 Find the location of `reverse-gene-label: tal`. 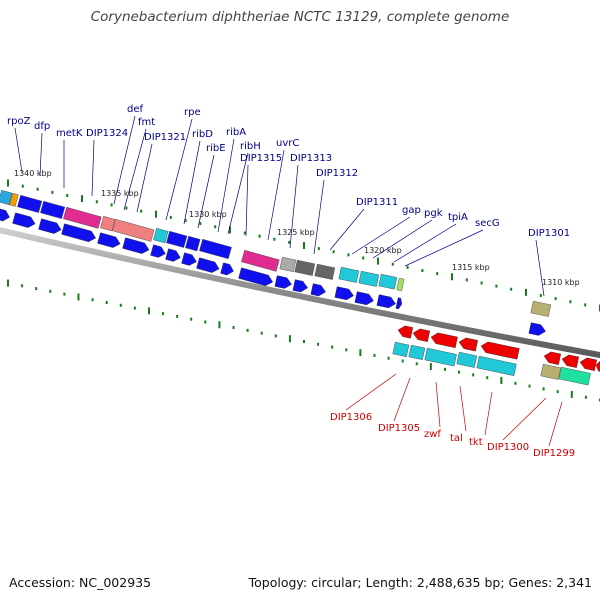

reverse-gene-label: tal is located at coordinates (456, 438).